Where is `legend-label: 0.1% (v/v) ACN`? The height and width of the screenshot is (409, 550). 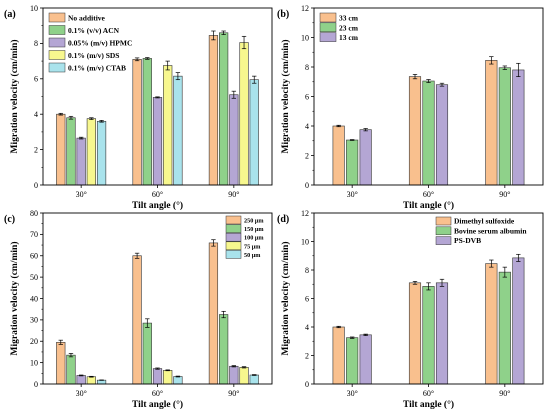 legend-label: 0.1% (v/v) ACN is located at coordinates (94, 30).